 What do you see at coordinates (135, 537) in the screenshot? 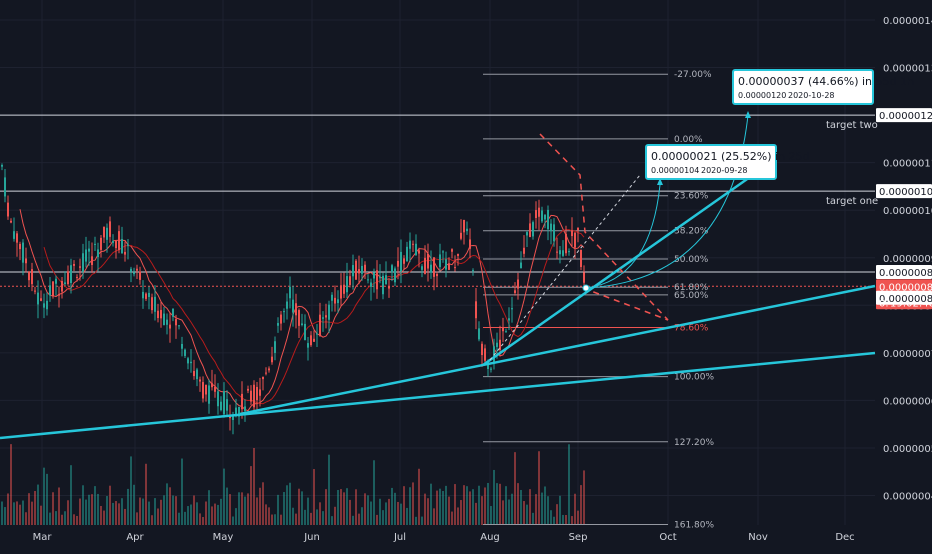
I see `time-tick-label: Apr` at bounding box center [135, 537].